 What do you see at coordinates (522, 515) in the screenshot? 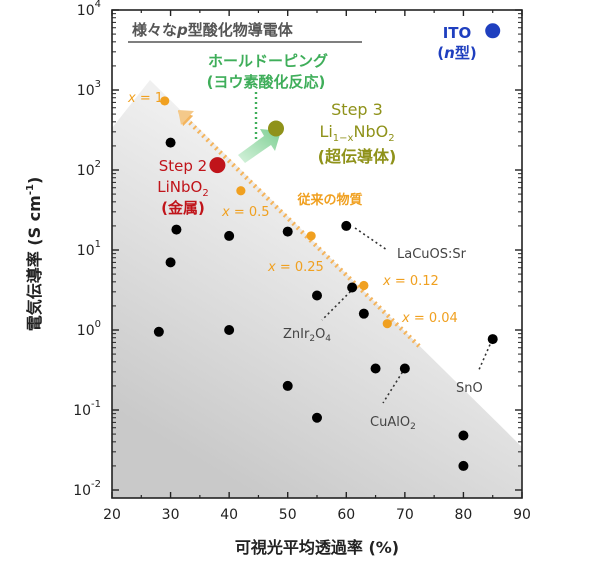
I see `x-tick-label: 90` at bounding box center [522, 515].